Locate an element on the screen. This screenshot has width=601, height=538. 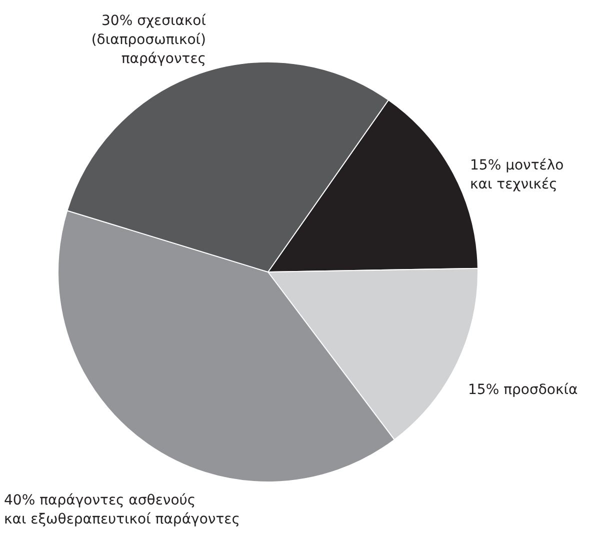
slice-label: 30% σχεσιακοί (διαπροσωπικοί) παράγοντες is located at coordinates (148, 40).